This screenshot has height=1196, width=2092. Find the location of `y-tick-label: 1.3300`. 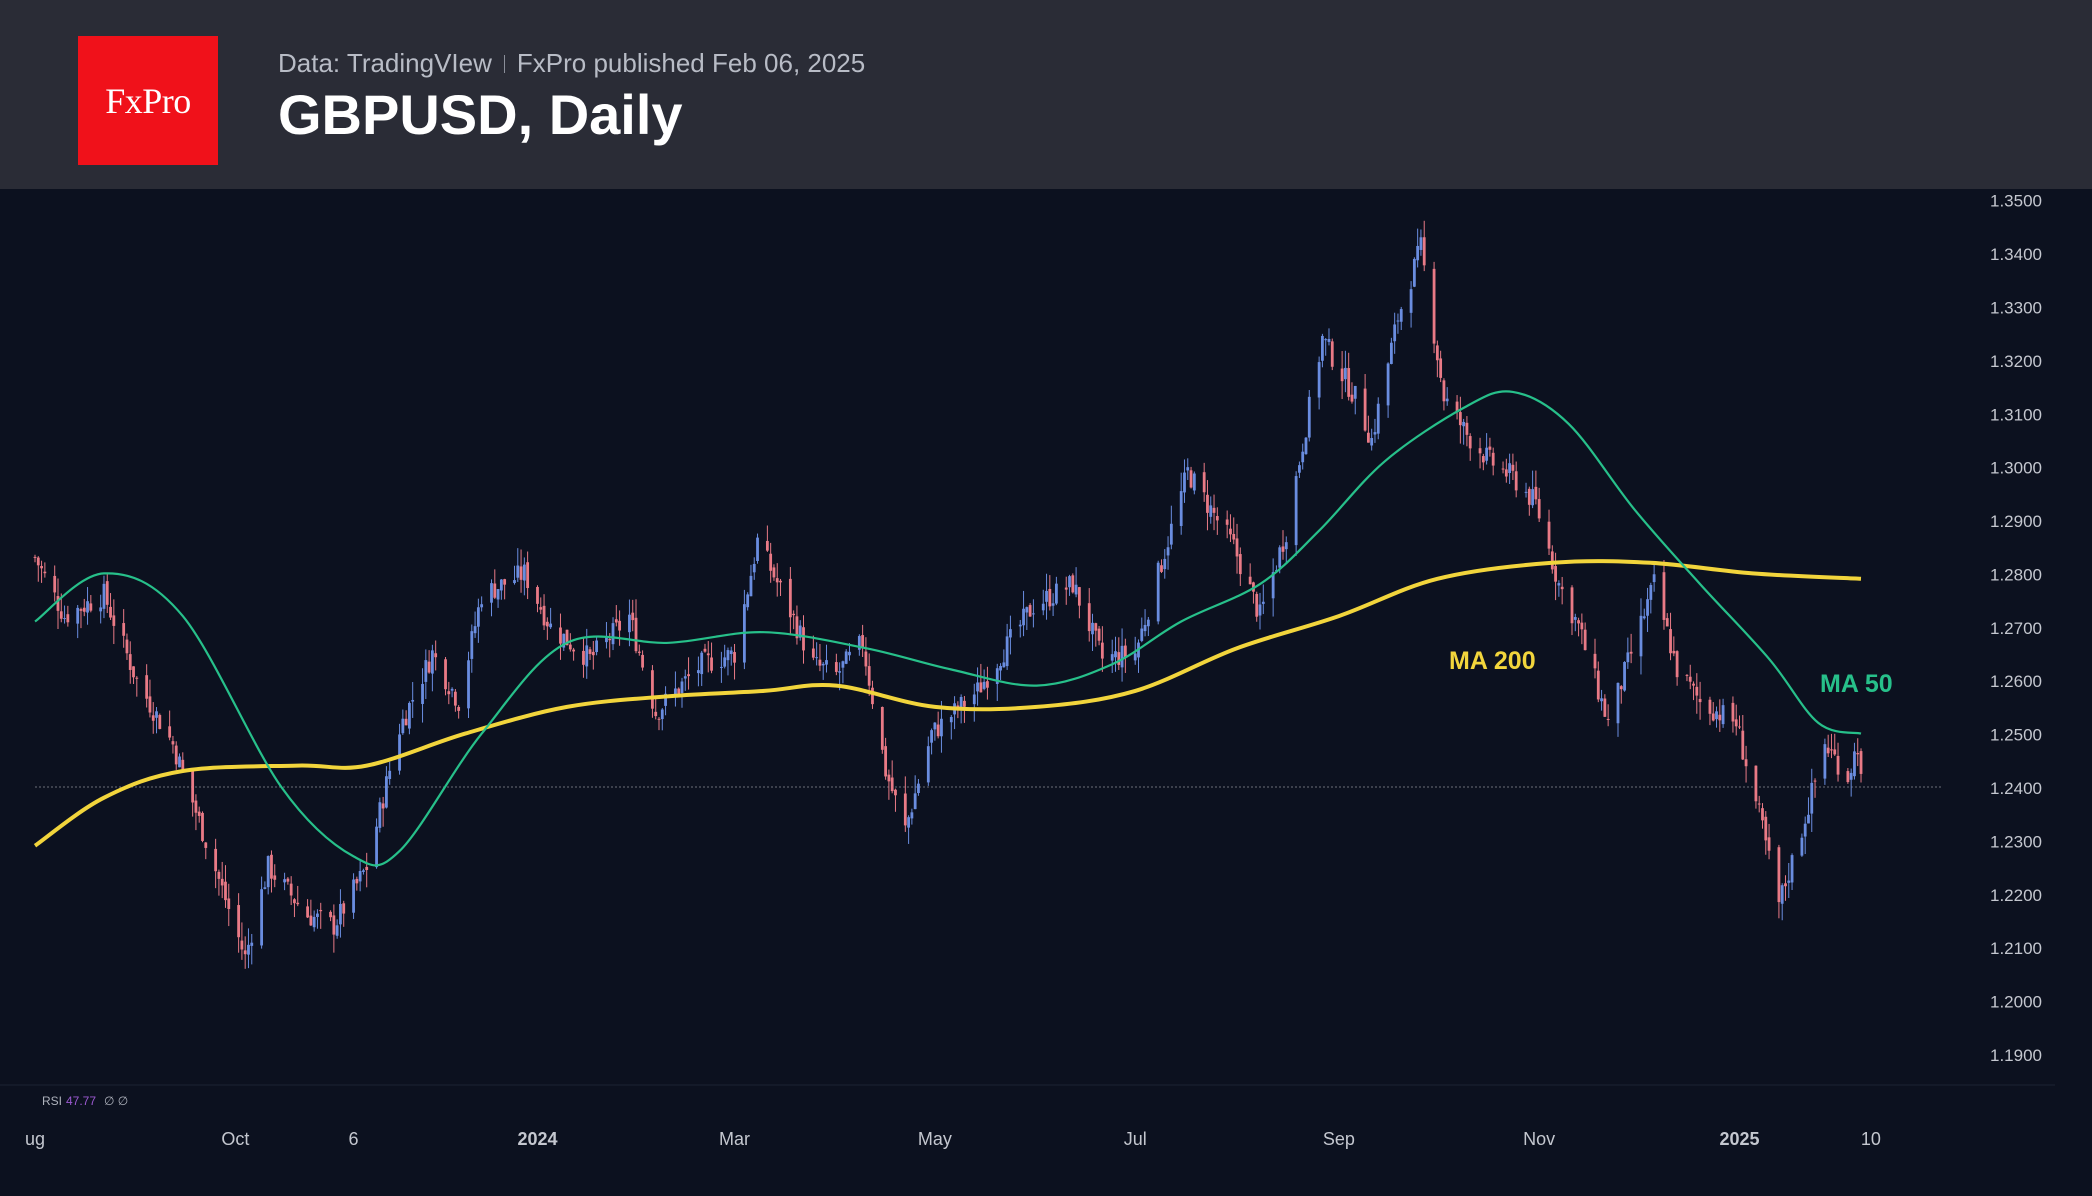

y-tick-label: 1.3300 is located at coordinates (2016, 307).